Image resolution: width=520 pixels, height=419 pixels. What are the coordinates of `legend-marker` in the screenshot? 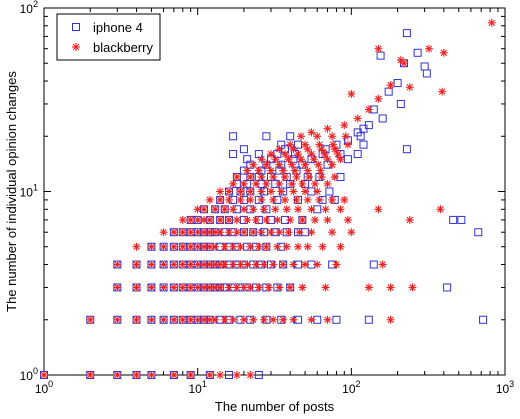 It's located at (76, 27).